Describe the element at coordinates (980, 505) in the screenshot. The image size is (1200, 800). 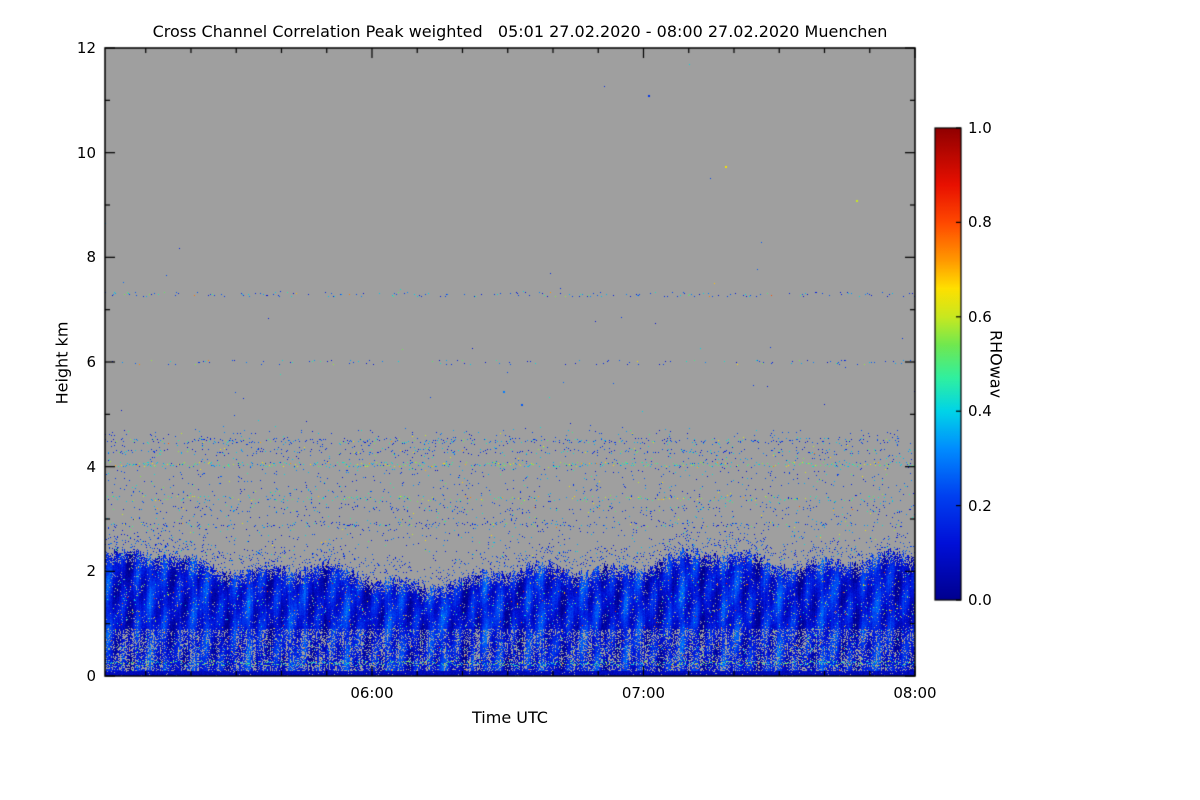
I see `colorbar-tick-label: 0.2` at that location.